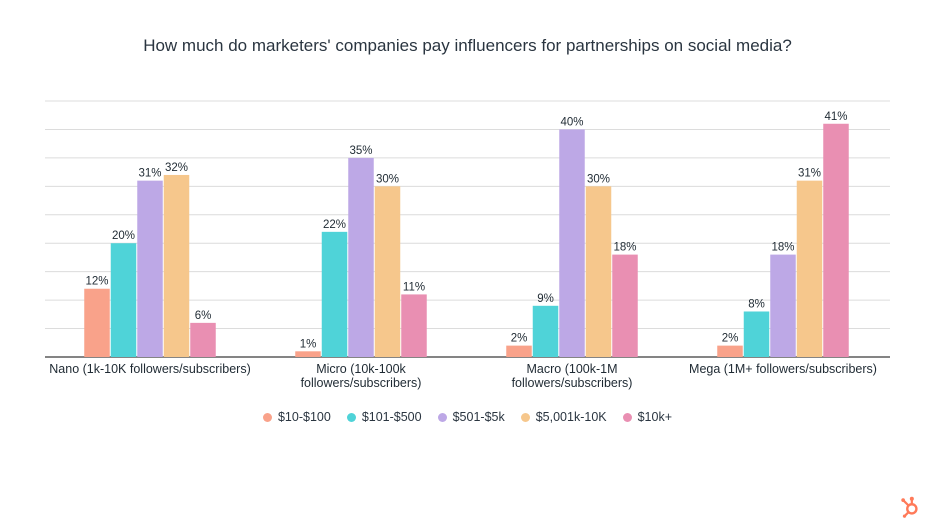 The image size is (935, 526). I want to click on data-label: 8%, so click(756, 304).